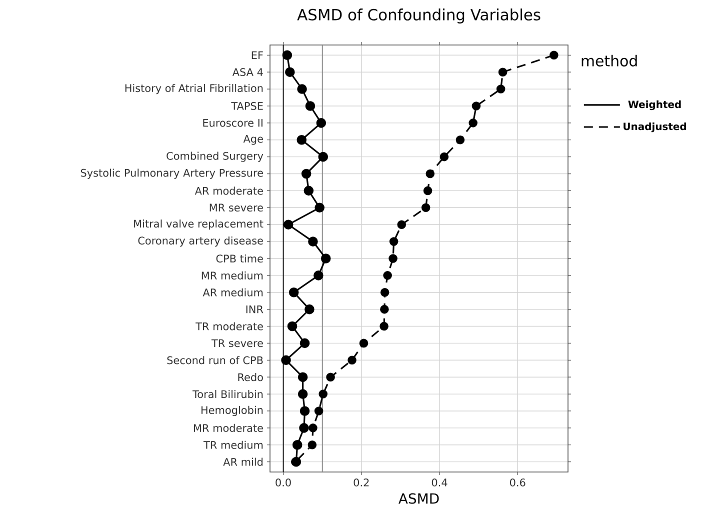  What do you see at coordinates (440, 482) in the screenshot?
I see `x-tick-label: 0.4` at bounding box center [440, 482].